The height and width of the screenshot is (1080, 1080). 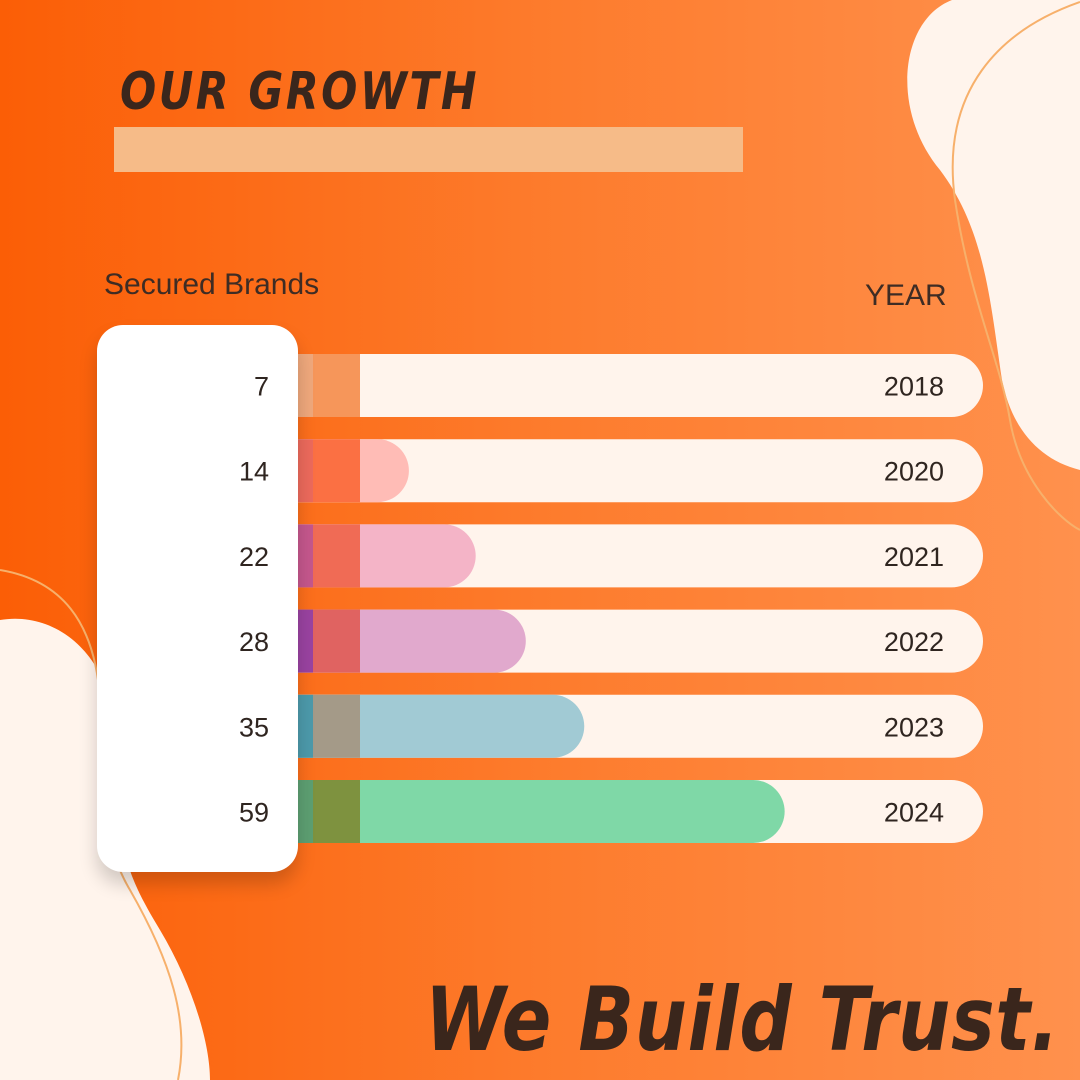 I want to click on value-label: 7, so click(x=261, y=387).